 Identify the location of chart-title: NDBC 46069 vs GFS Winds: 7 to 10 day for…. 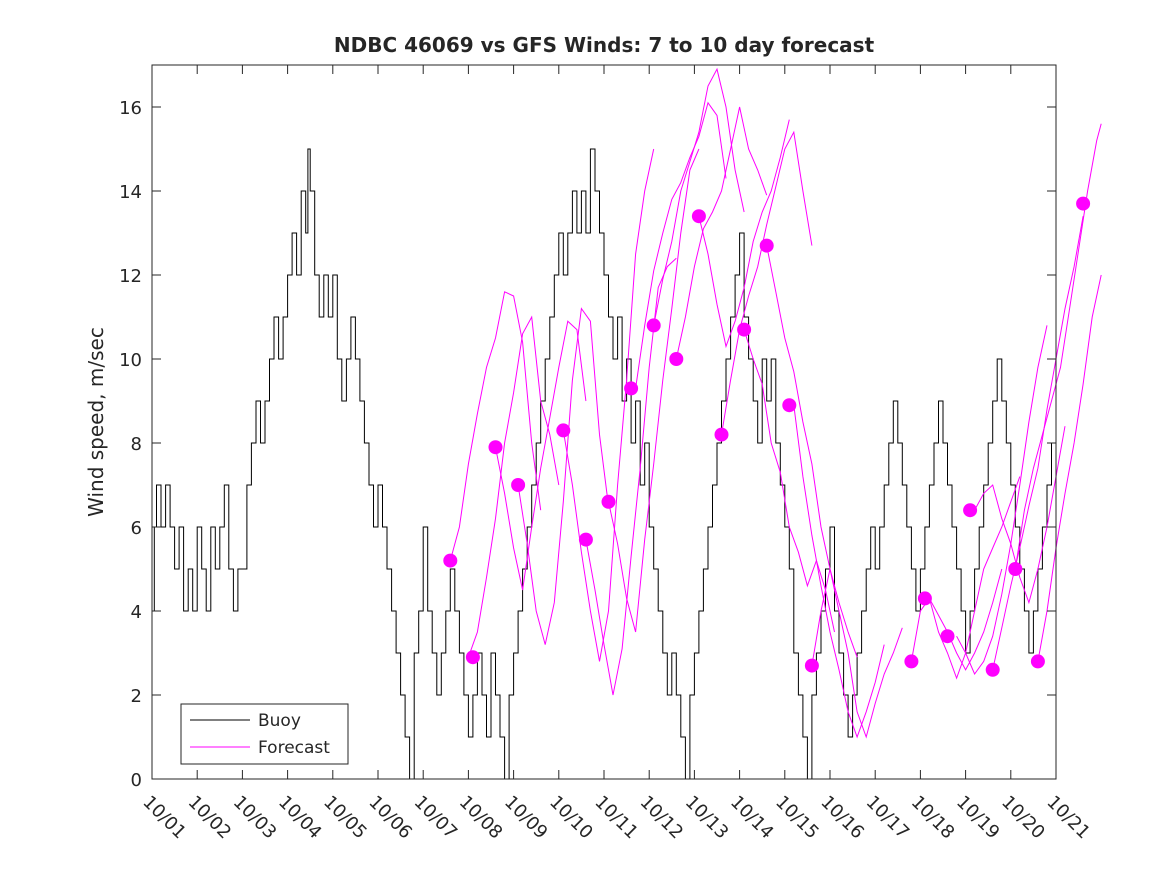
(604, 45).